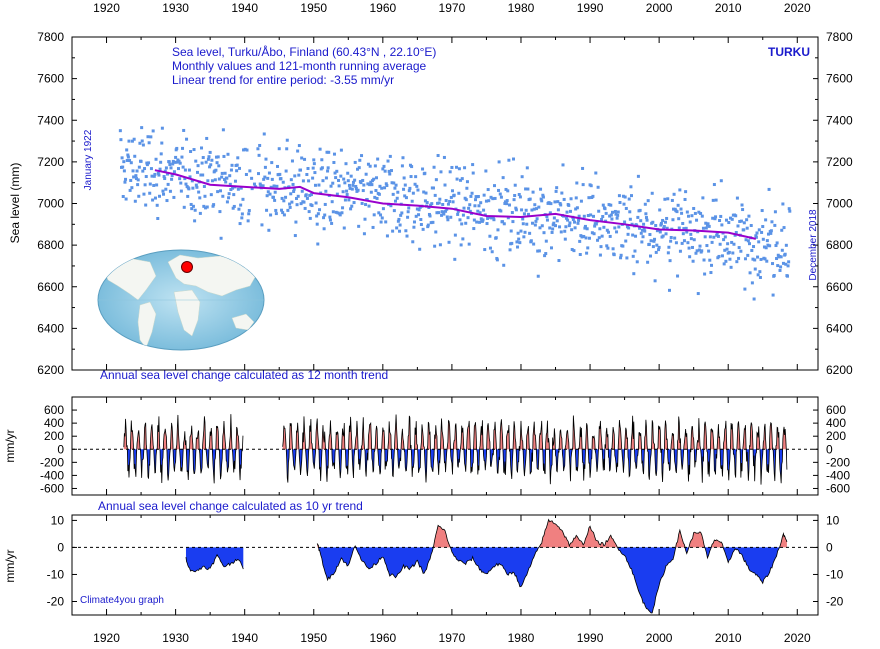  I want to click on decadal-change-outline, so click(214, 563).